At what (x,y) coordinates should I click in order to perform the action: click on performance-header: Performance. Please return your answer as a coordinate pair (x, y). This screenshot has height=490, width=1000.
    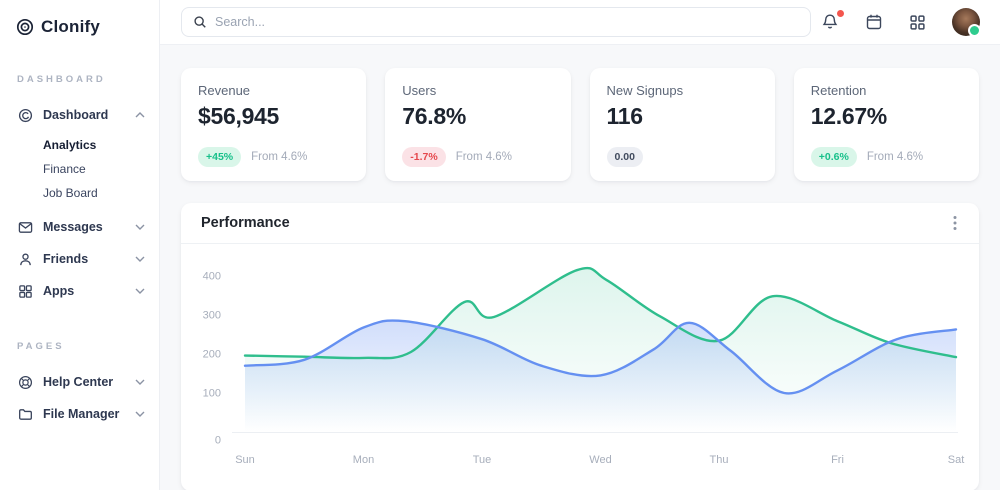
    Looking at the image, I should click on (580, 223).